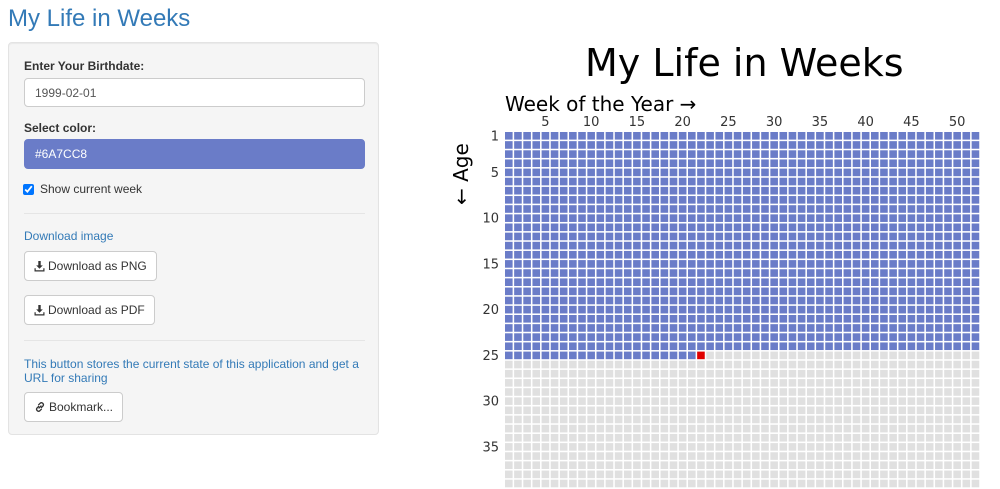  Describe the element at coordinates (90, 266) in the screenshot. I see `download-png-button: Download as PNG` at that location.